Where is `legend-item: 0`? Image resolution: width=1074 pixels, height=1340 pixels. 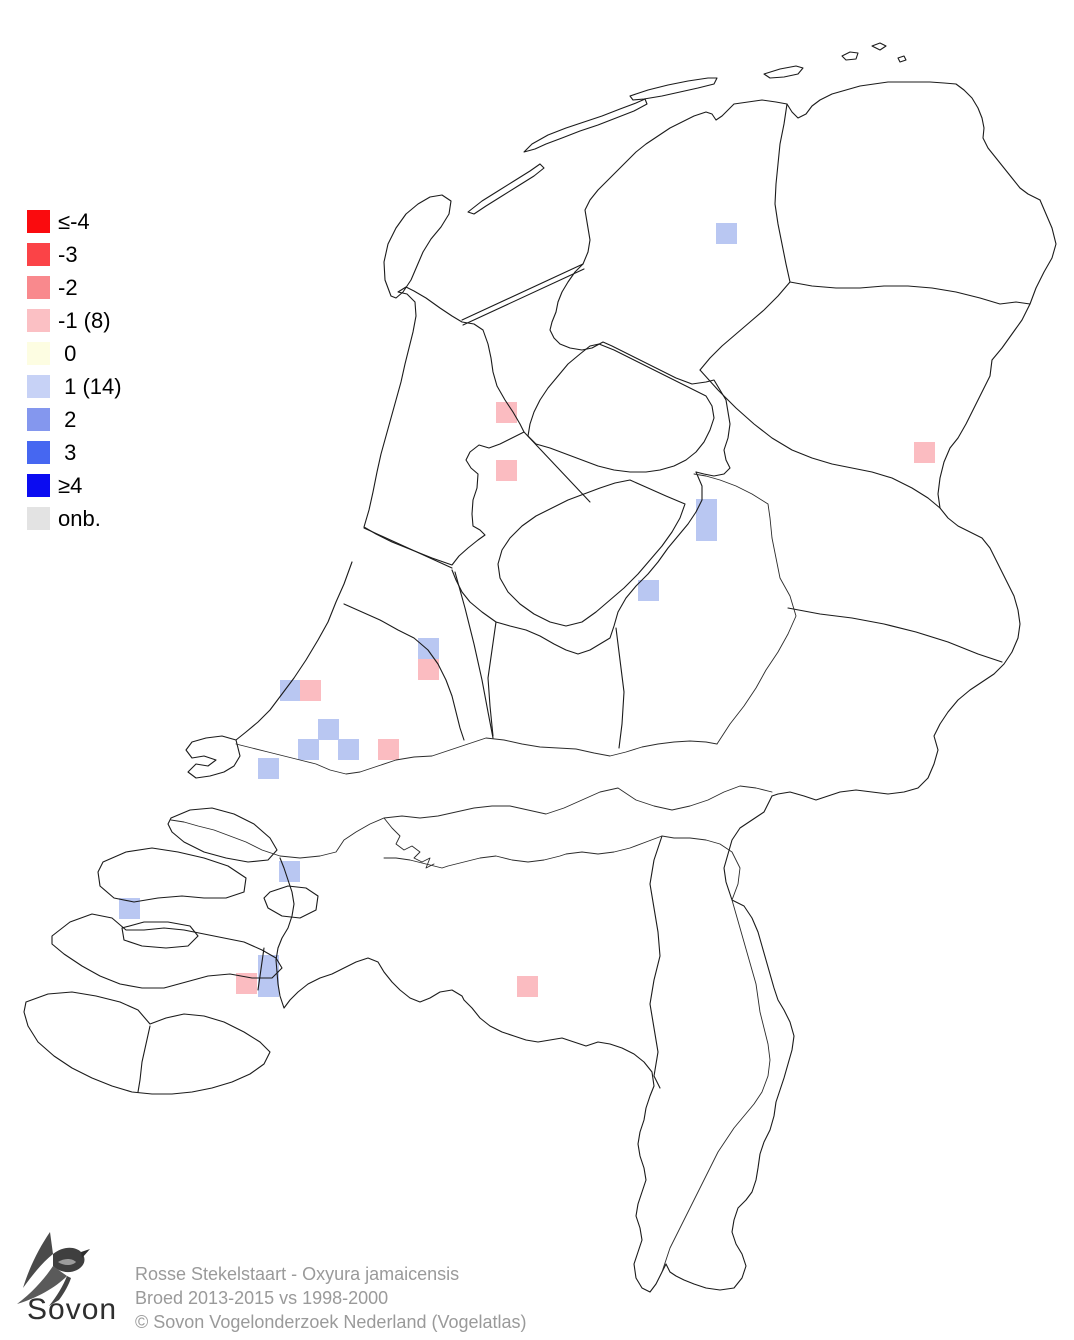
legend-item: 0 is located at coordinates (74, 353).